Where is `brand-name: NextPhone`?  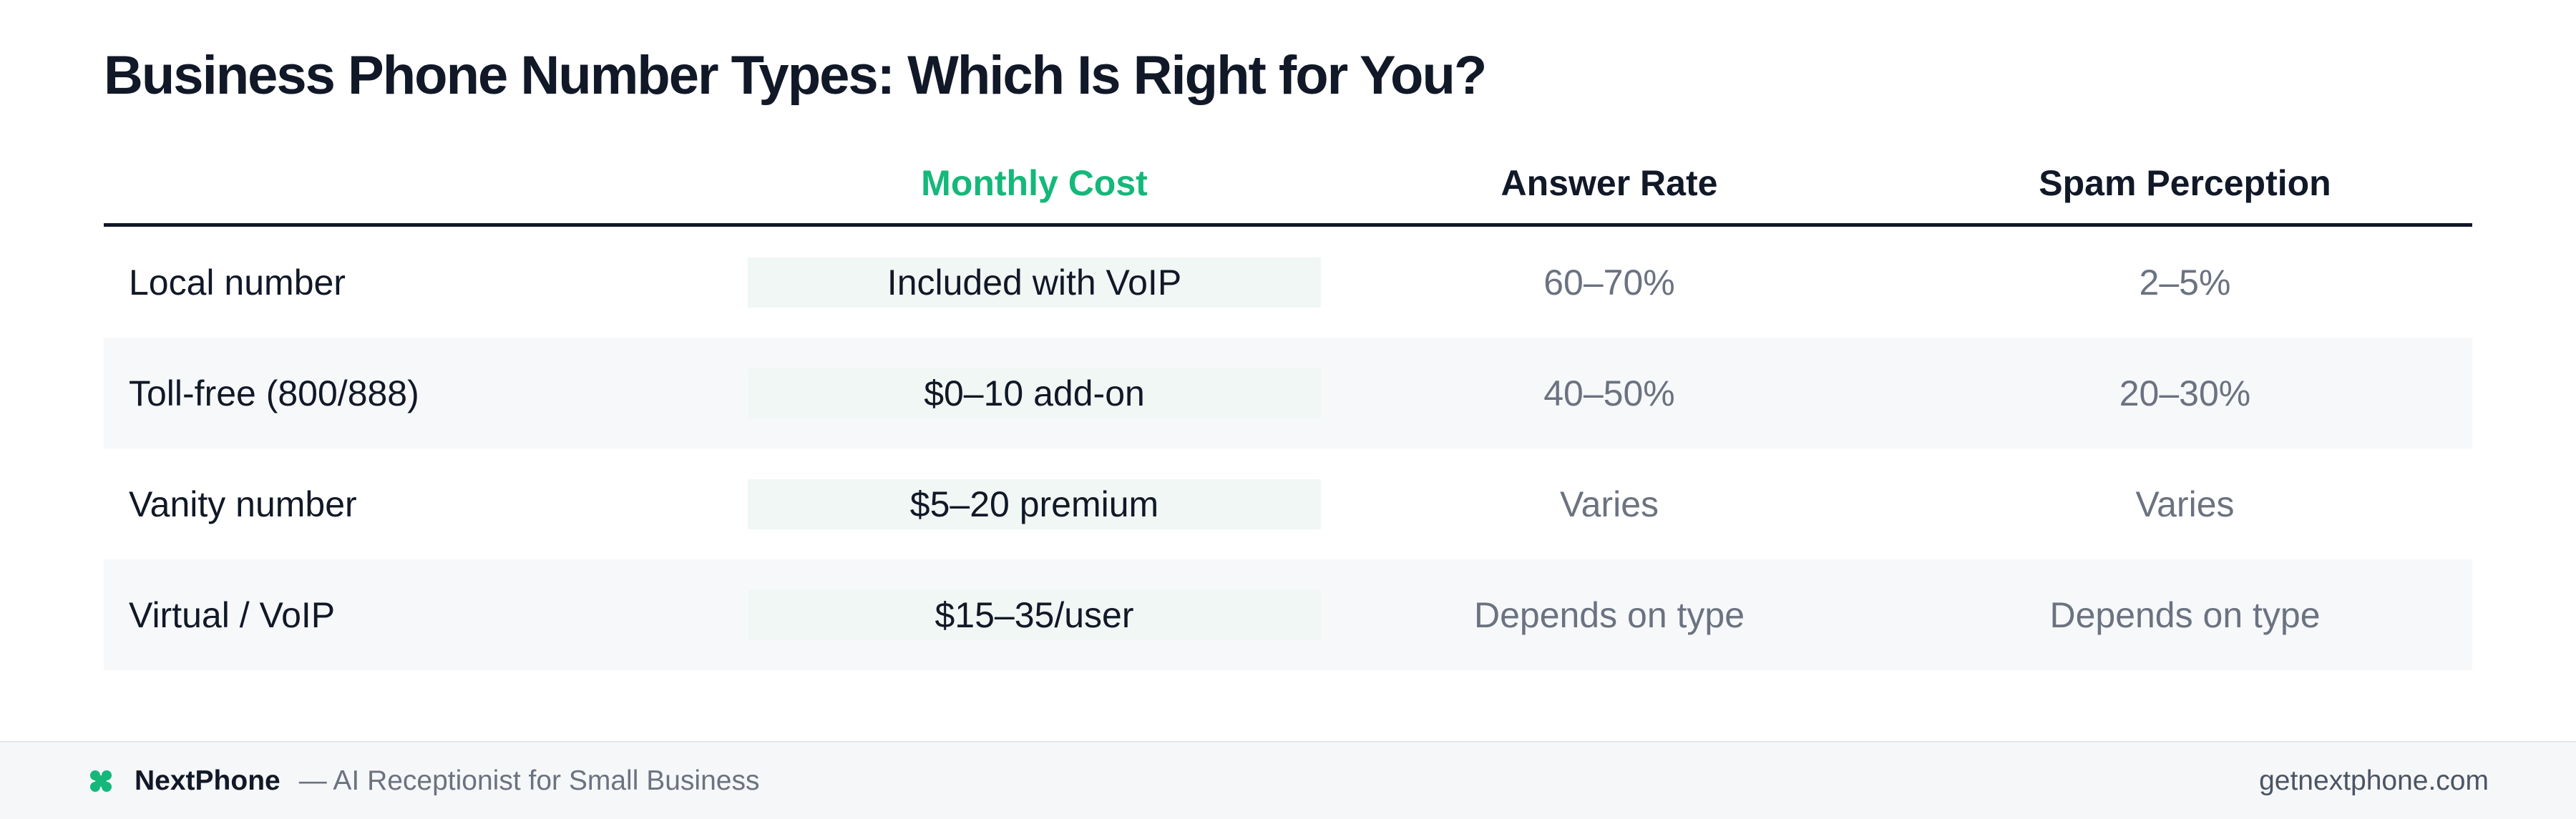 brand-name: NextPhone is located at coordinates (208, 780).